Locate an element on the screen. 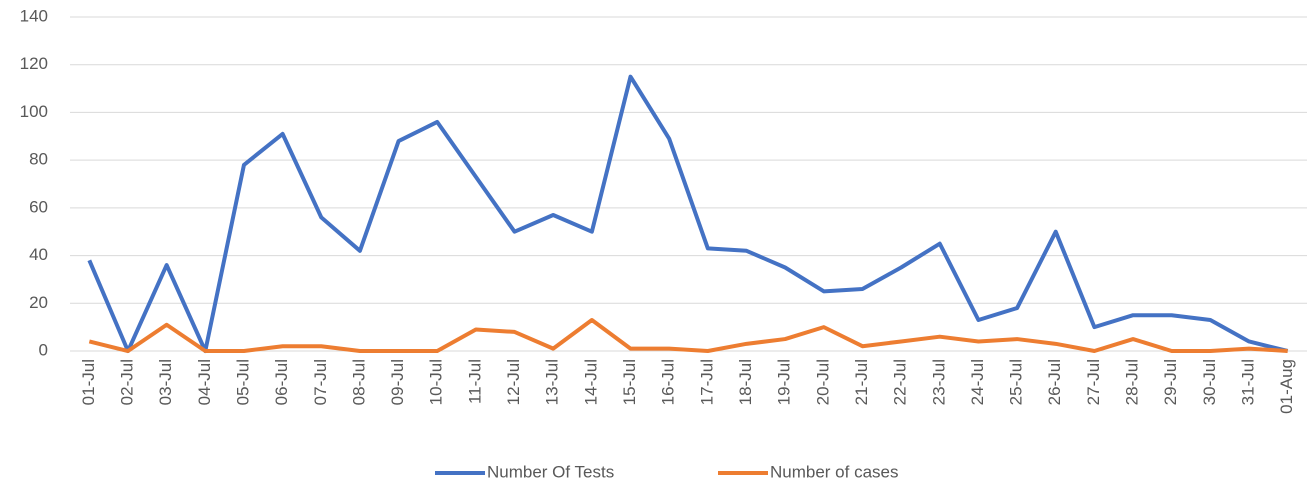 This screenshot has width=1307, height=493. x-tick-label: 10-Jul is located at coordinates (436, 382).